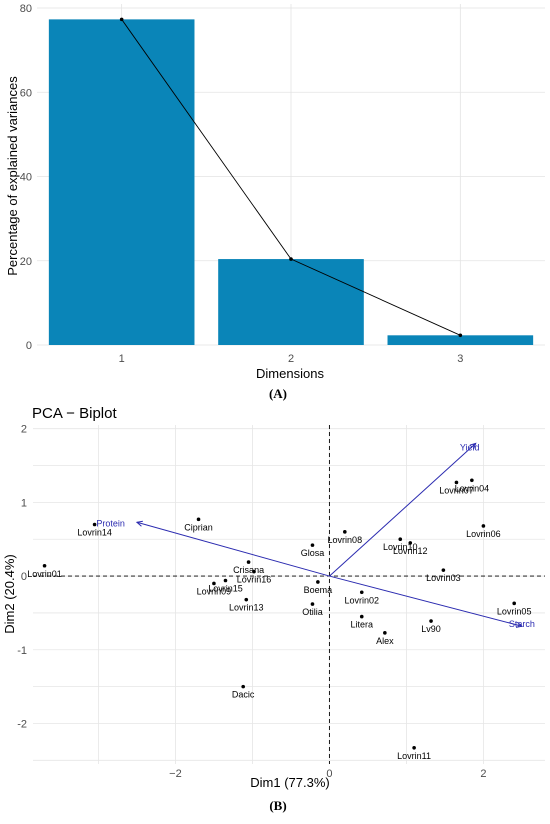 This screenshot has width=550, height=824. Describe the element at coordinates (318, 590) in the screenshot. I see `biplot-point-label: Boema` at that location.